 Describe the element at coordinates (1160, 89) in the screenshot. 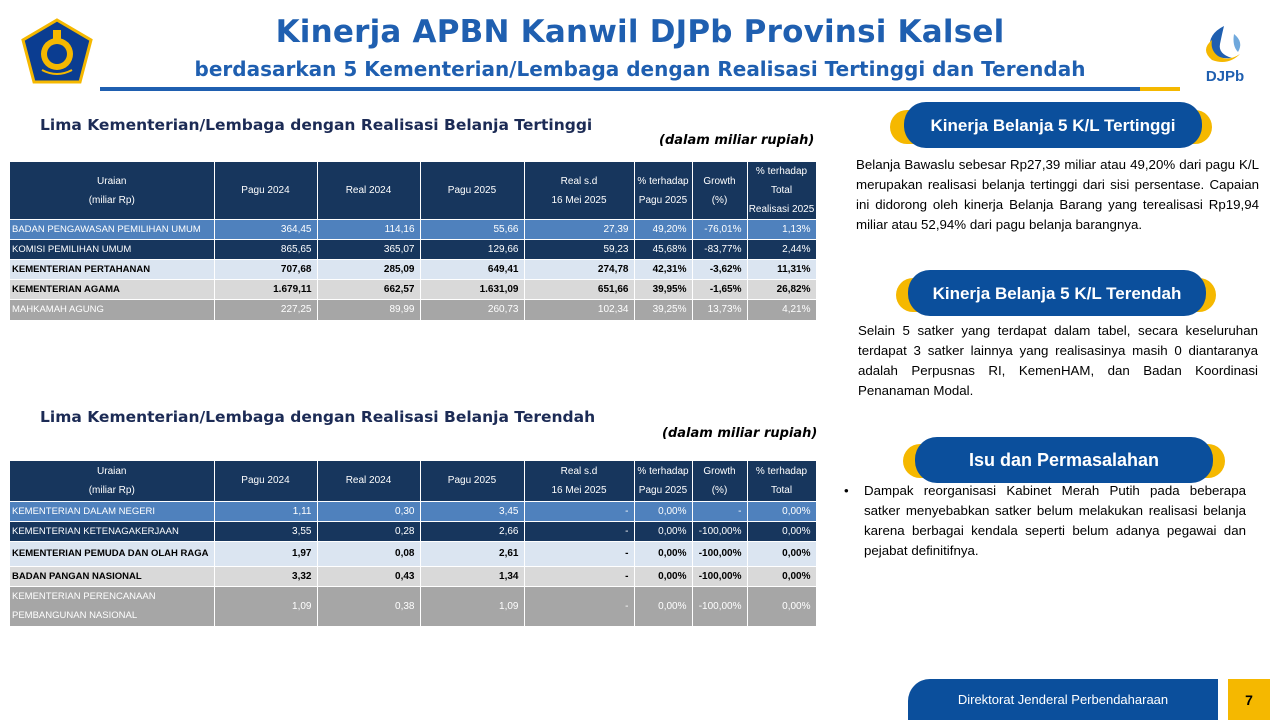

I see `title-divider-accent` at that location.